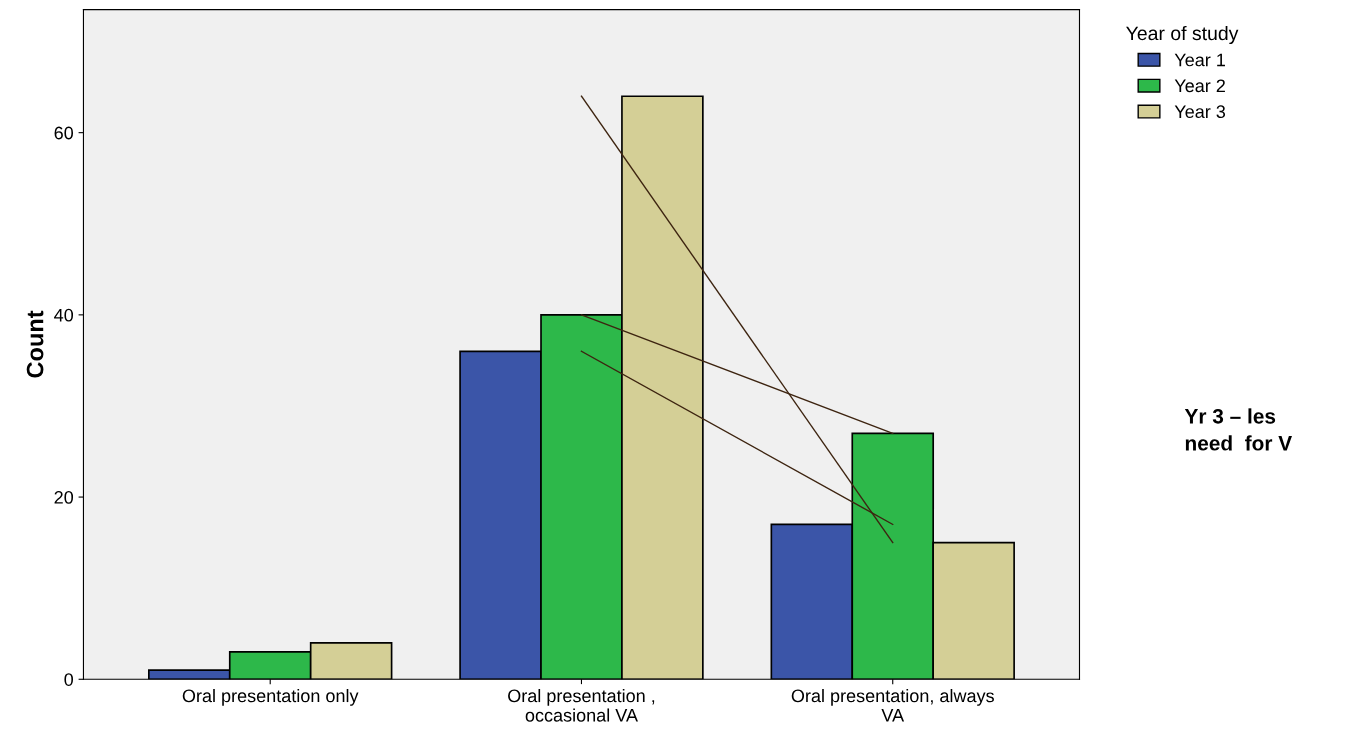 This screenshot has height=744, width=1346. Describe the element at coordinates (1199, 60) in the screenshot. I see `legend-label: Year 1` at that location.